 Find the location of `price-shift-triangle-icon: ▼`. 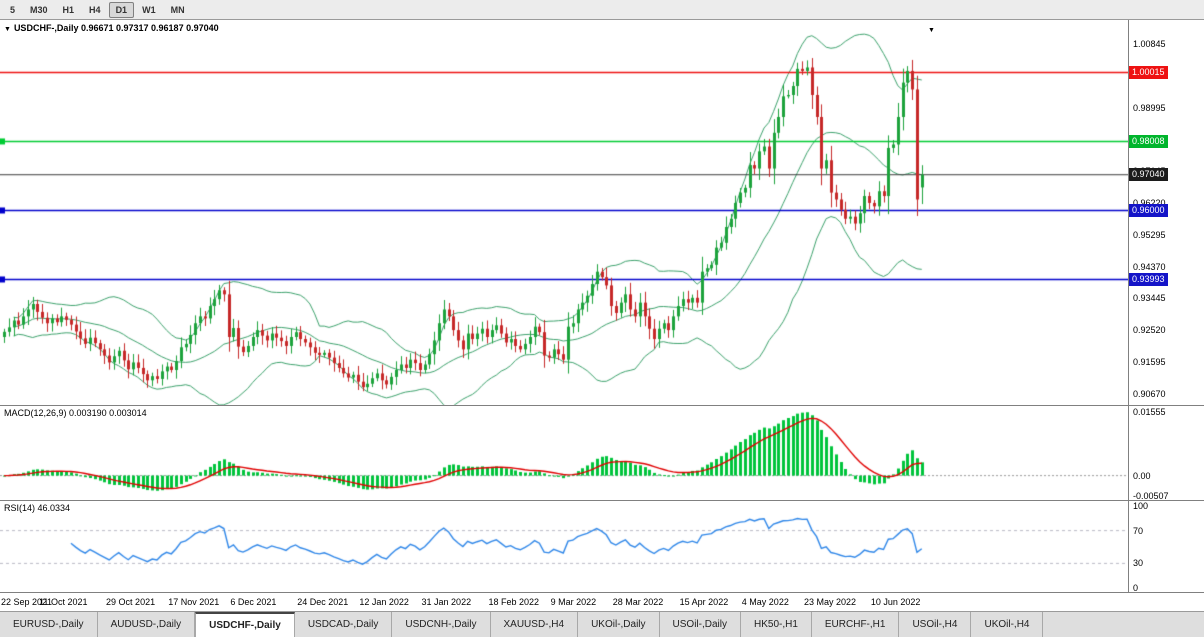

price-shift-triangle-icon: ▼ is located at coordinates (931, 30).